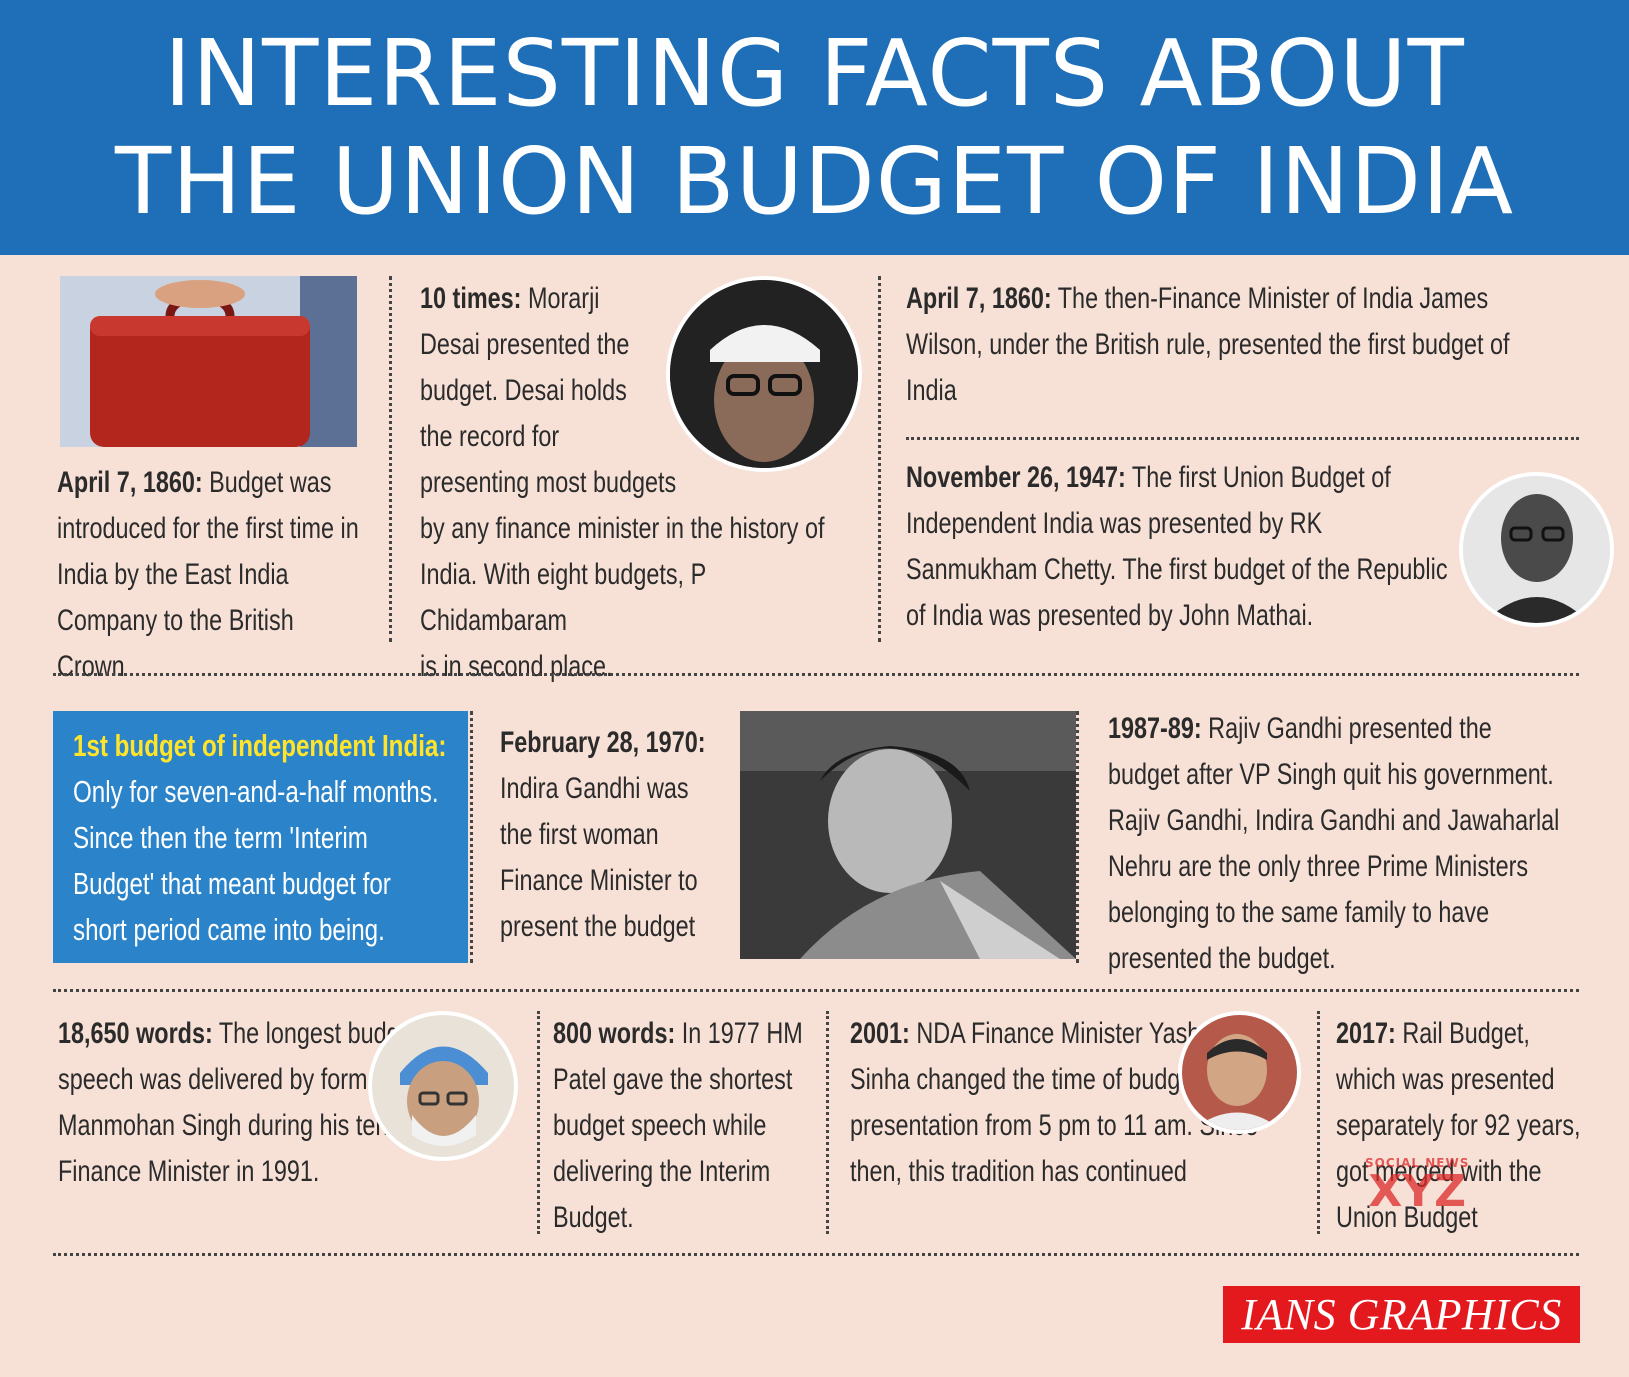  Describe the element at coordinates (603, 742) in the screenshot. I see `fact-indira-date: February 28, 1970:` at that location.